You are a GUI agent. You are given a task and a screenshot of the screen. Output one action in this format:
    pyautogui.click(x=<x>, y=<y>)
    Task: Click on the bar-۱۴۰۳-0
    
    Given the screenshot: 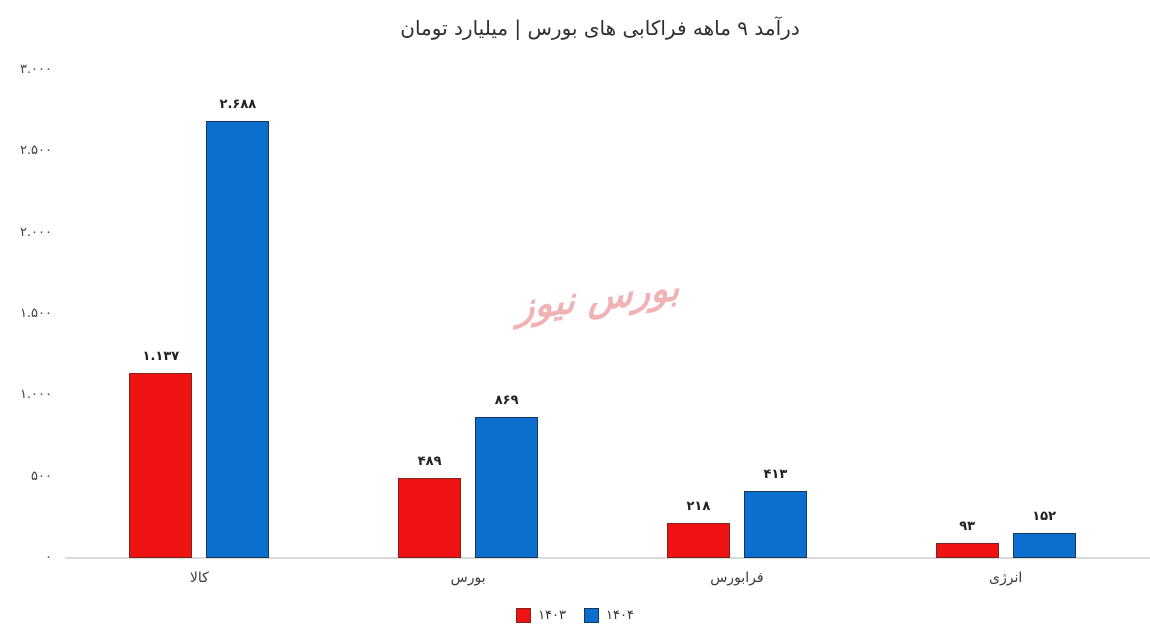 What is the action you would take?
    pyautogui.click(x=161, y=465)
    